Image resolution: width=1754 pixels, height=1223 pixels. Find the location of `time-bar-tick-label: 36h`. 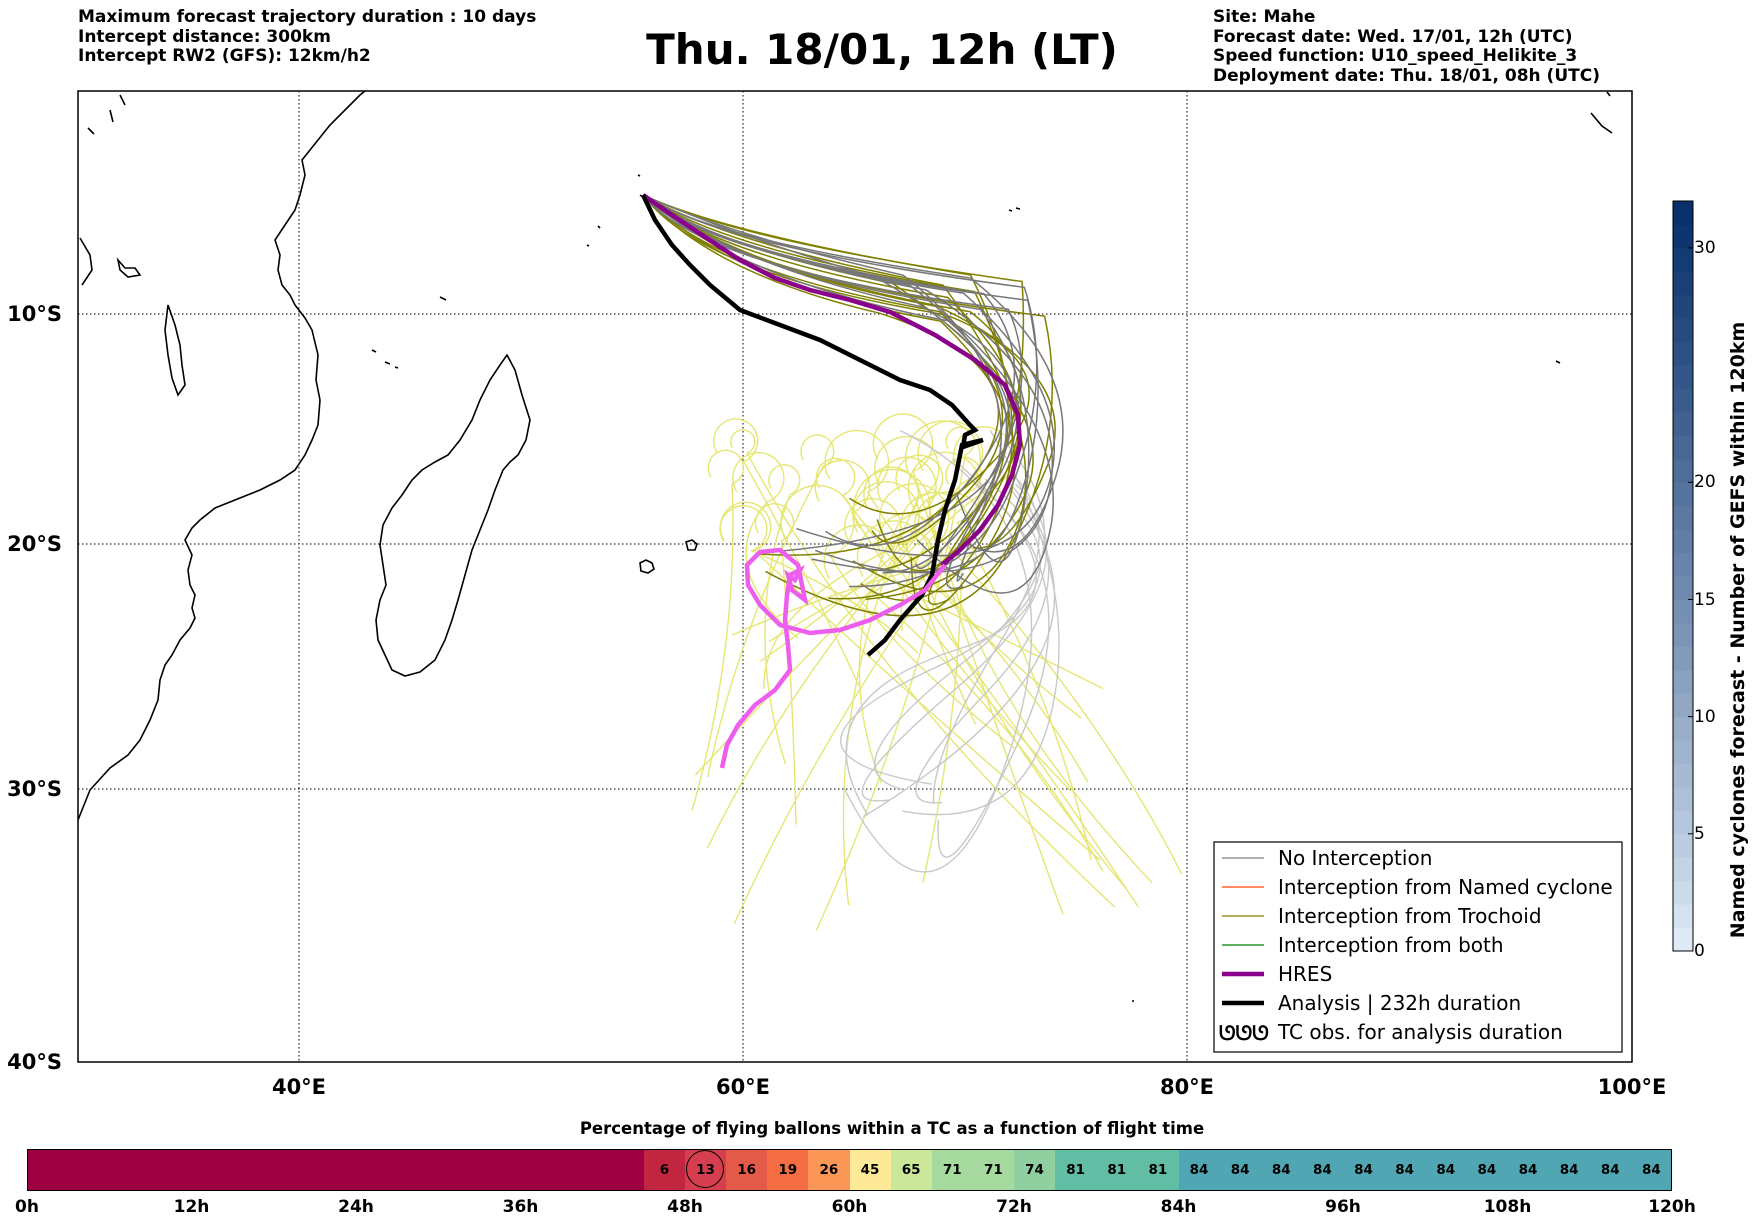

time-bar-tick-label: 36h is located at coordinates (520, 1207).